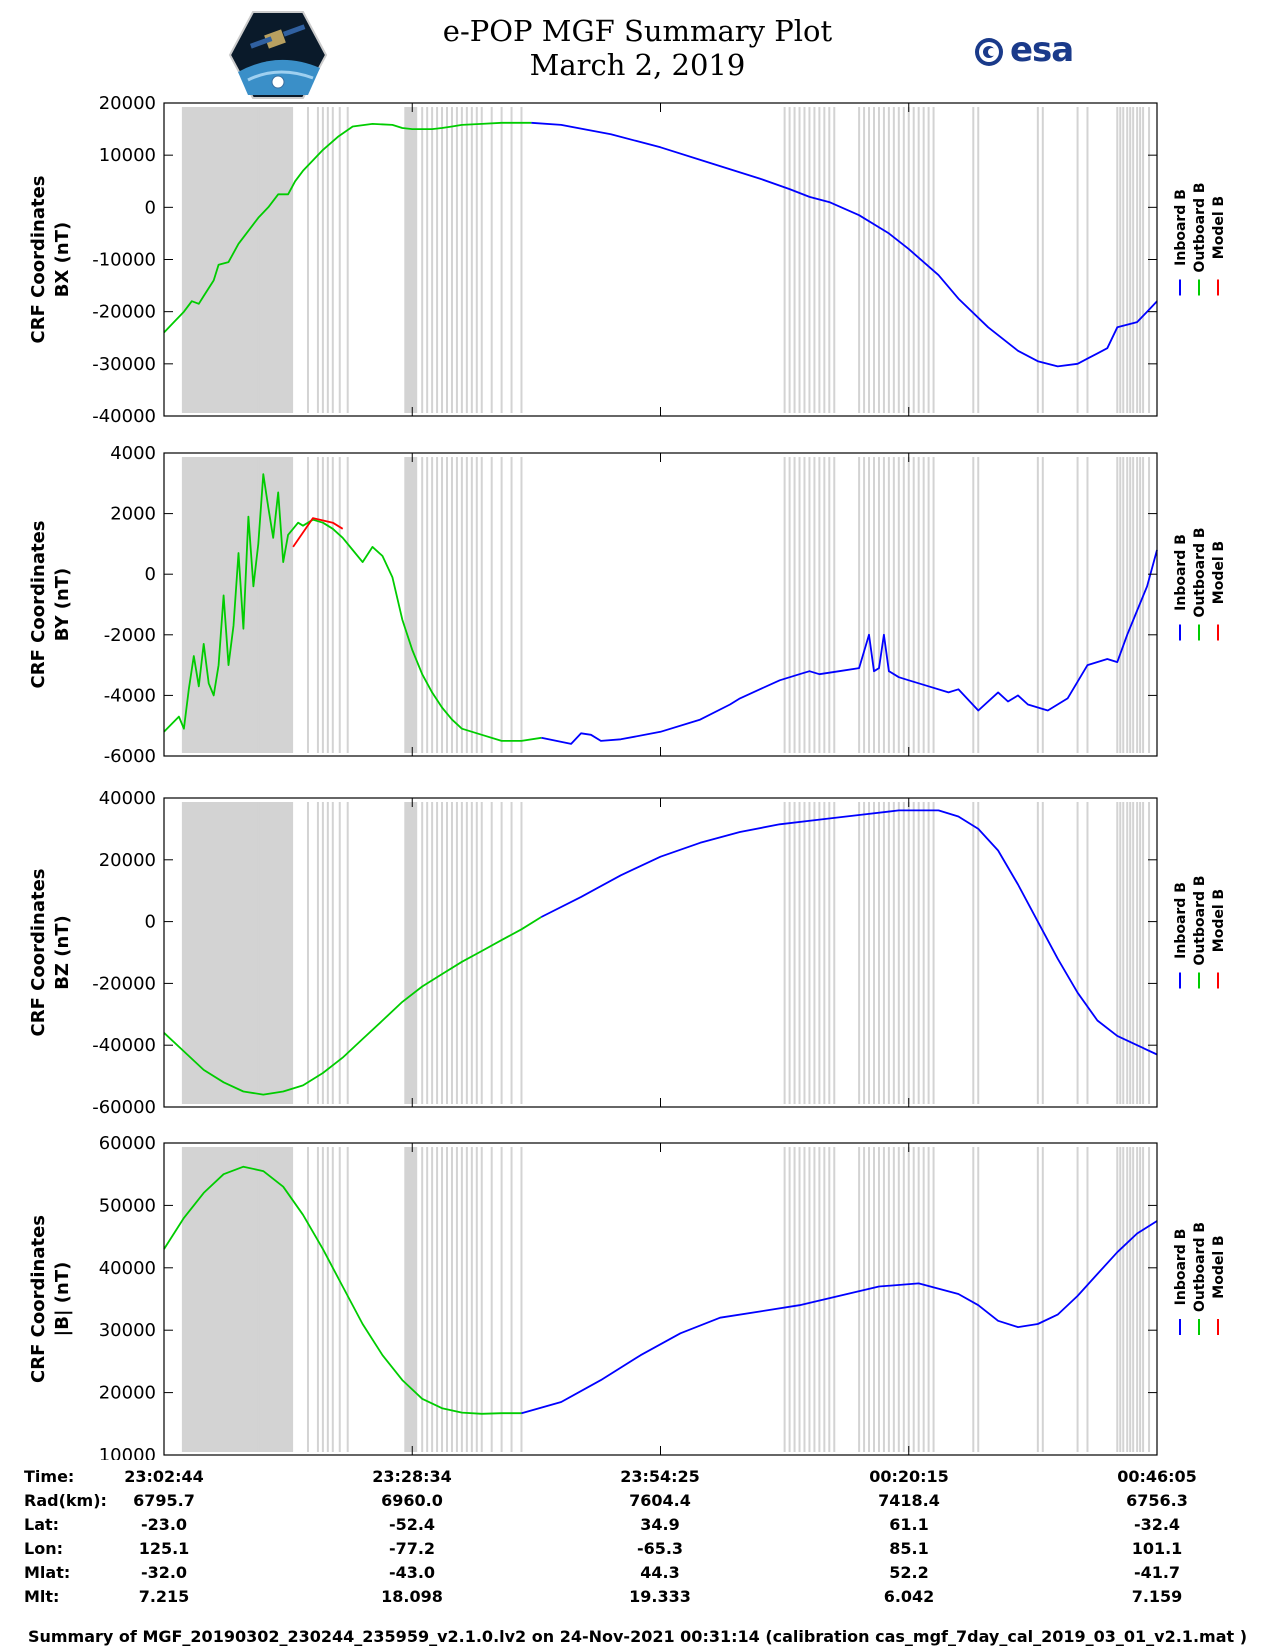 The height and width of the screenshot is (1650, 1275). Describe the element at coordinates (133, 453) in the screenshot. I see `y-tick-label: 4000` at that location.